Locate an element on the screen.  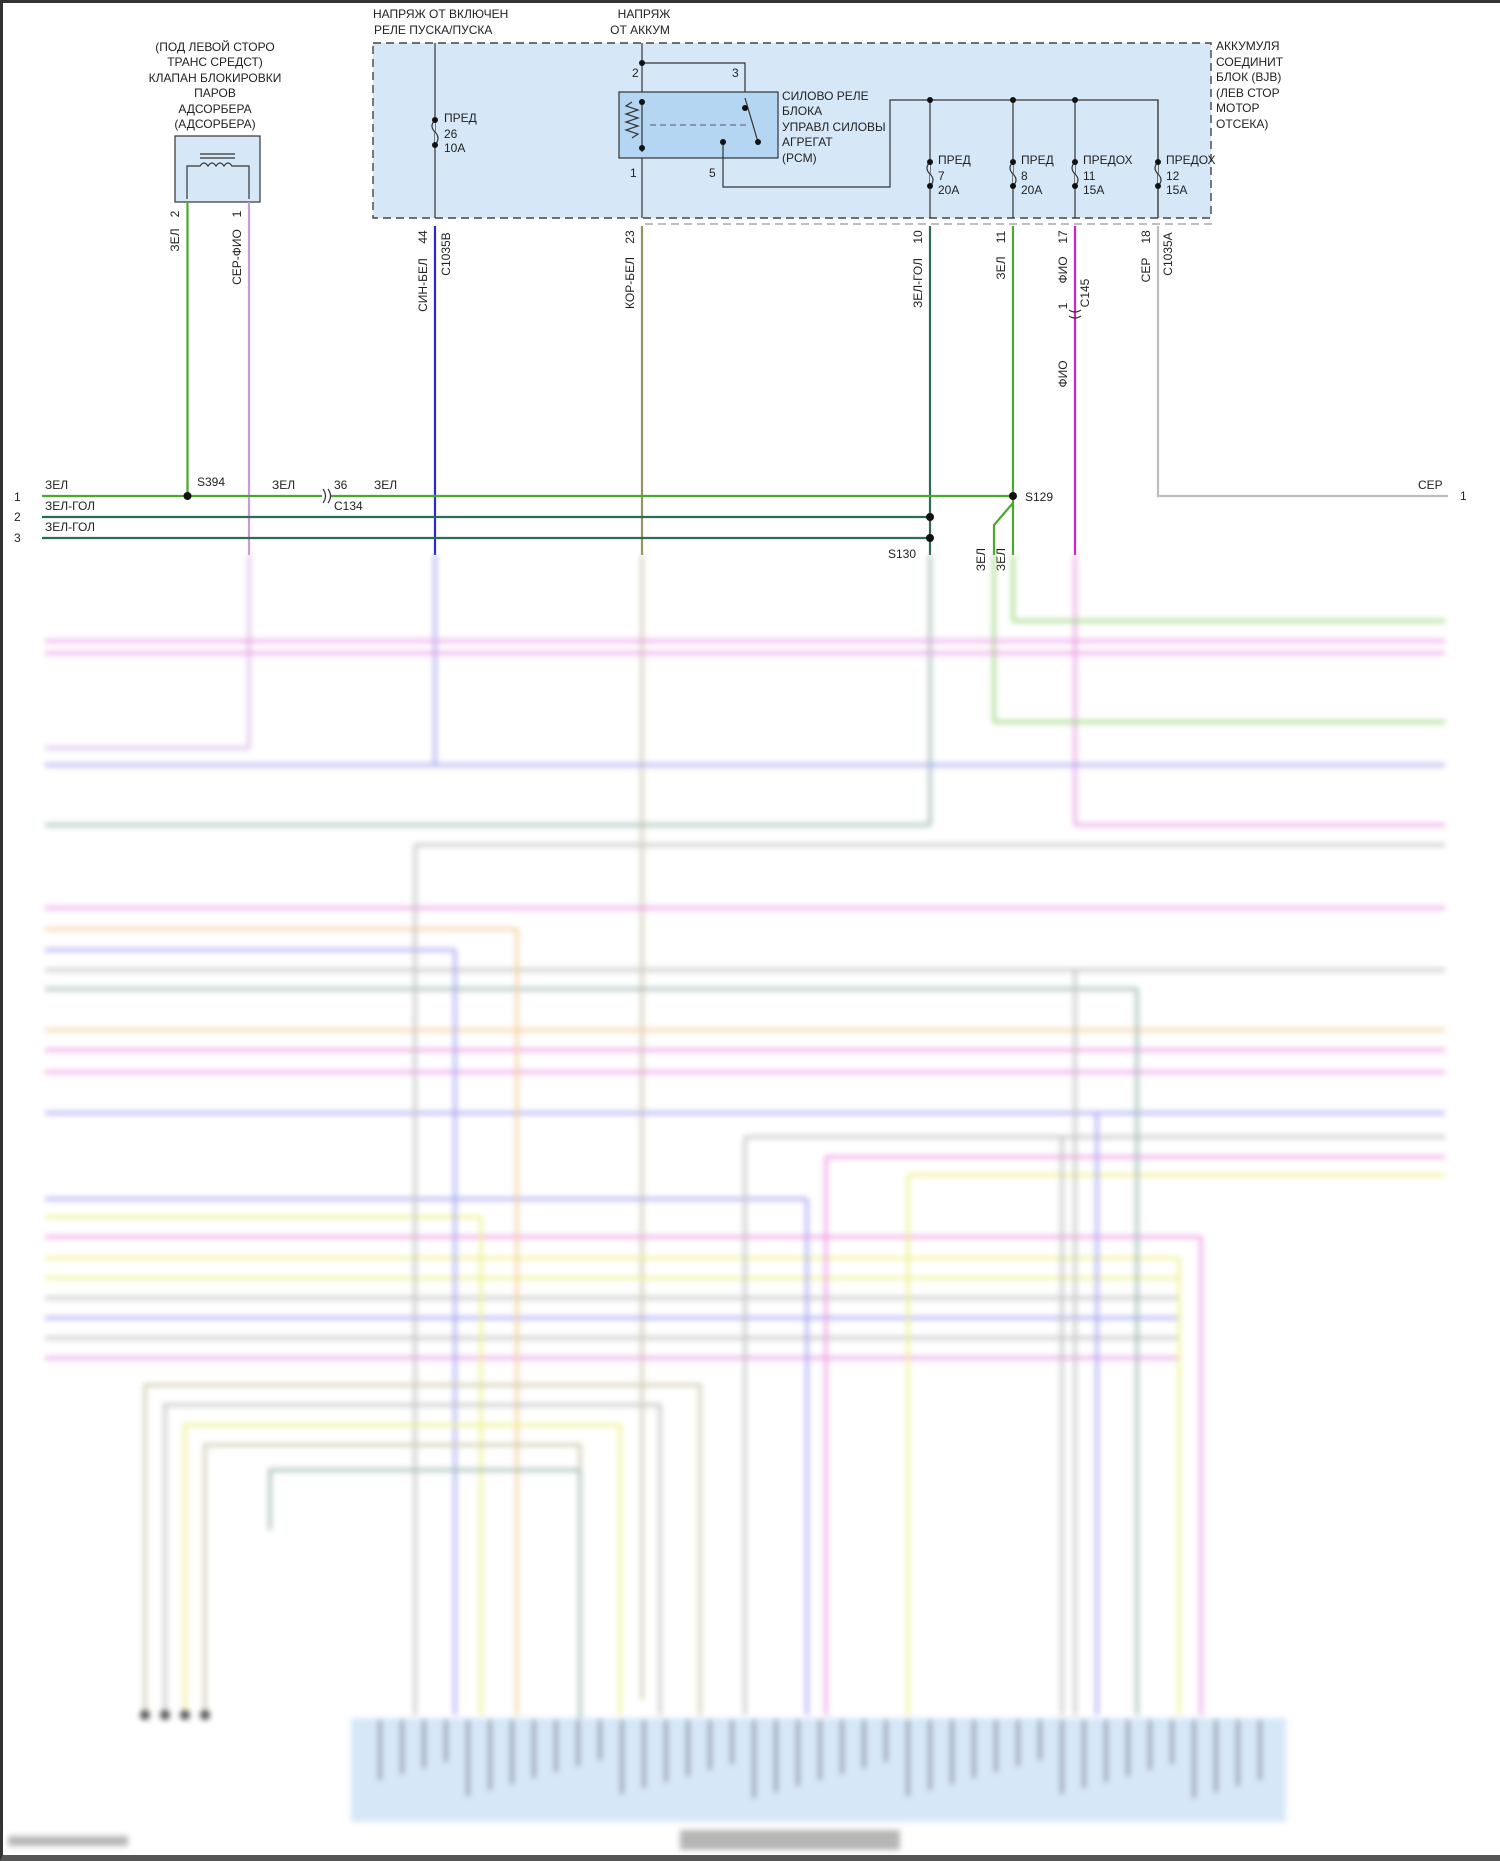
wire-label-ser-fio: СЕР-ФИО is located at coordinates (237, 257).